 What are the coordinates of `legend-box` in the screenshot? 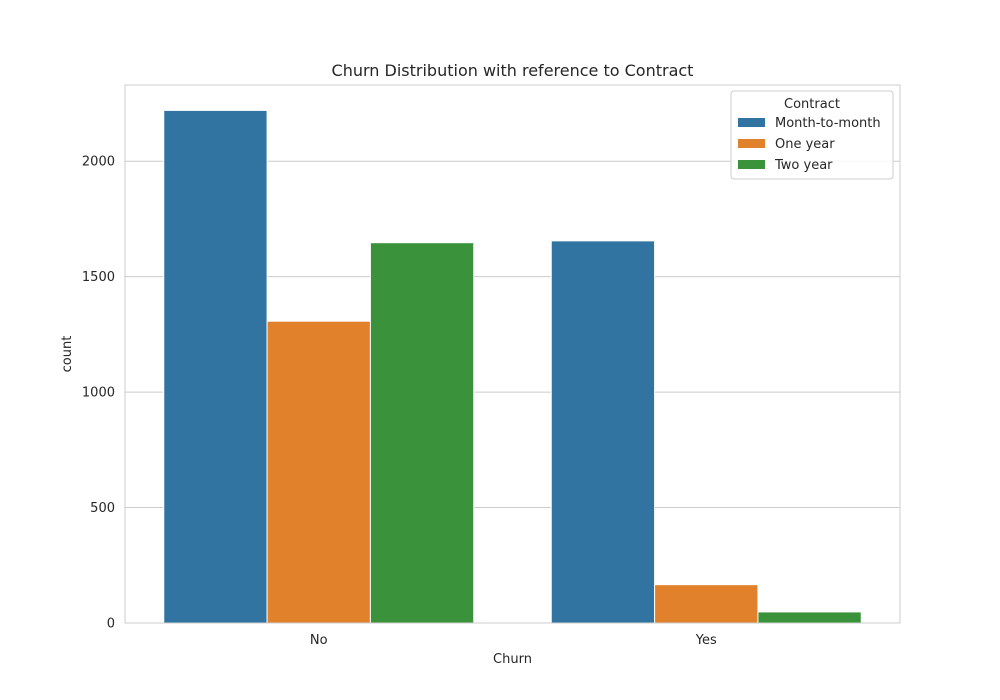 It's located at (812, 135).